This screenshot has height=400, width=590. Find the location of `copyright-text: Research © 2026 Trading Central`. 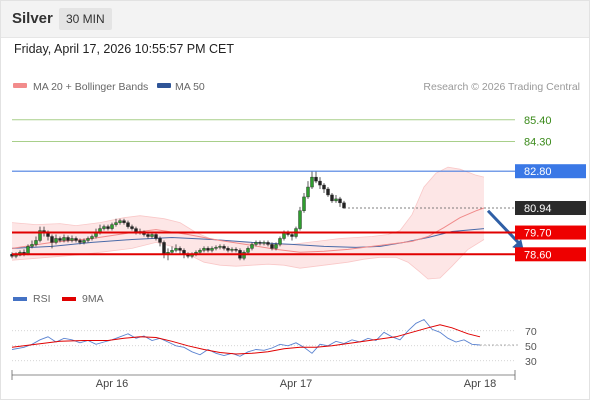

copyright-text: Research © 2026 Trading Central is located at coordinates (501, 87).